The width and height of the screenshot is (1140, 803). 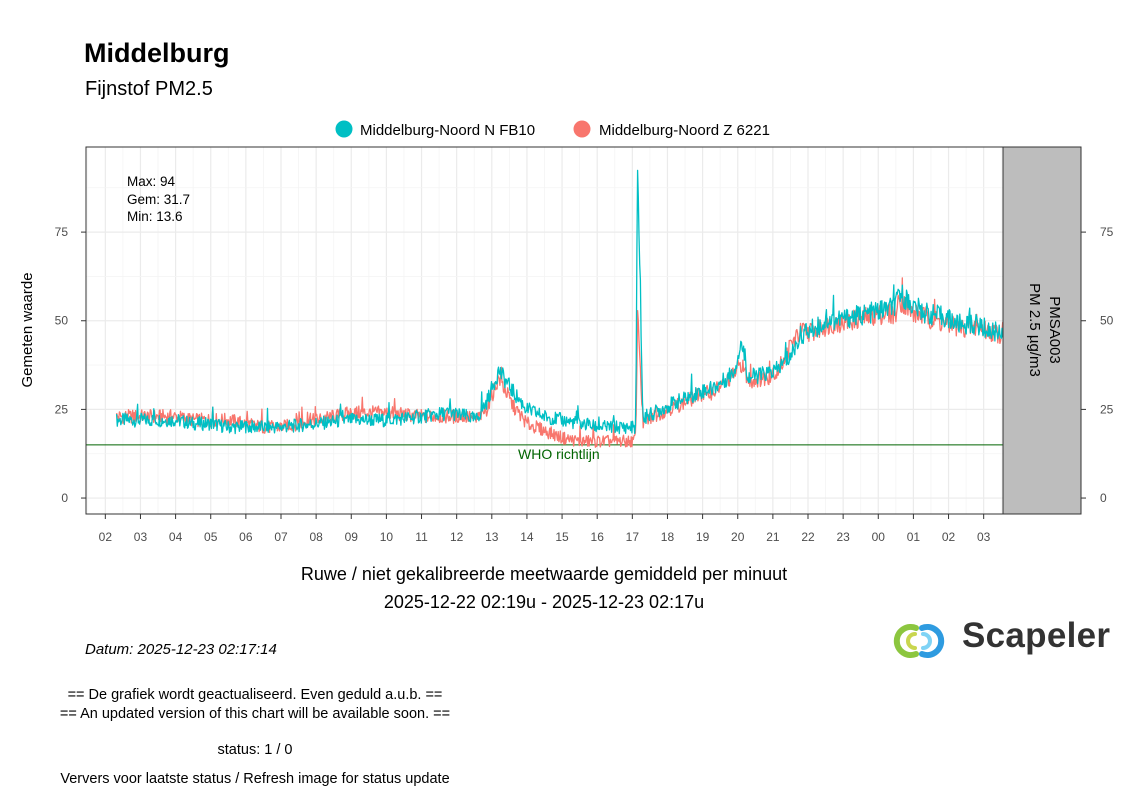 I want to click on x-tick-label: 08, so click(x=316, y=537).